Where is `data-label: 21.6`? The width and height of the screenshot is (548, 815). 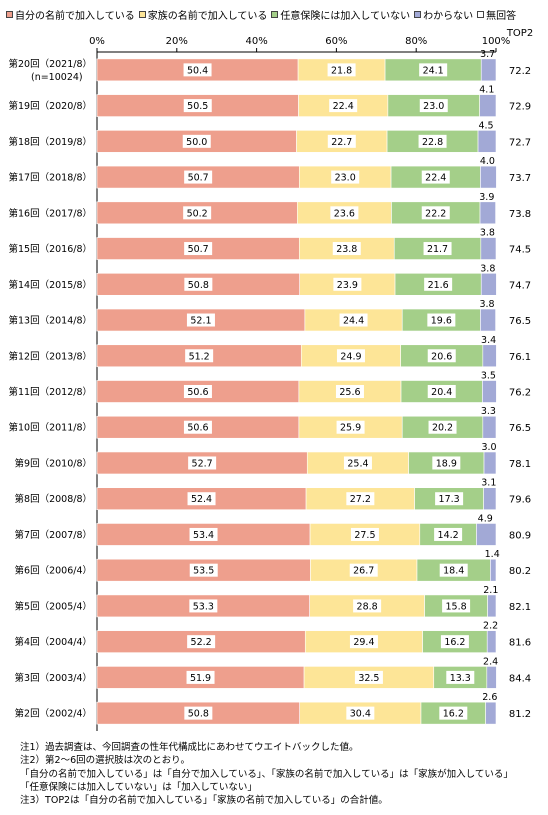 data-label: 21.6 is located at coordinates (438, 285).